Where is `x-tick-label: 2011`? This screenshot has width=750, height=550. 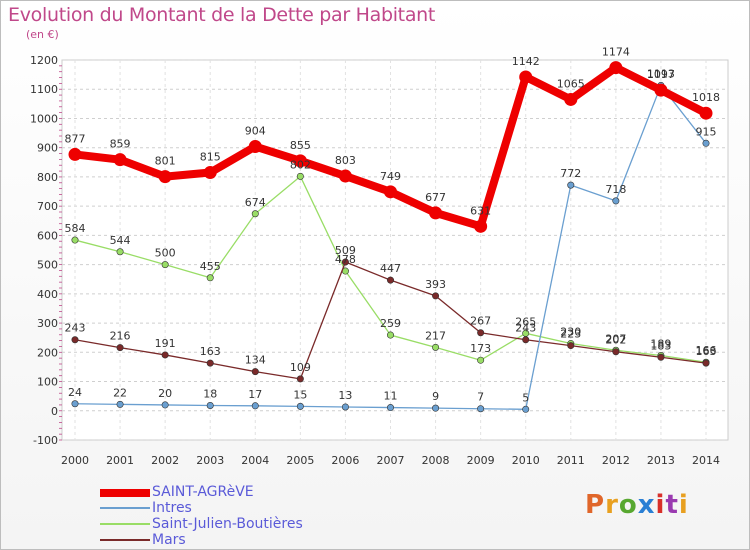 x-tick-label: 2011 is located at coordinates (571, 460).